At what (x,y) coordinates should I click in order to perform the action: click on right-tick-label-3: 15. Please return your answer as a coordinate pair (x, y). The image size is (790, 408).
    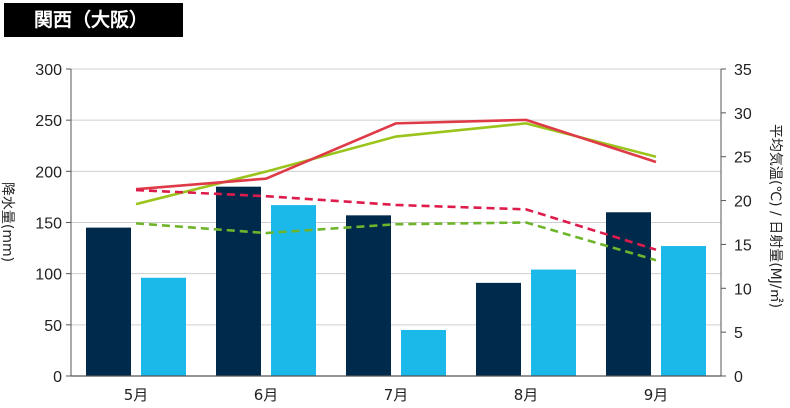
    Looking at the image, I should click on (743, 245).